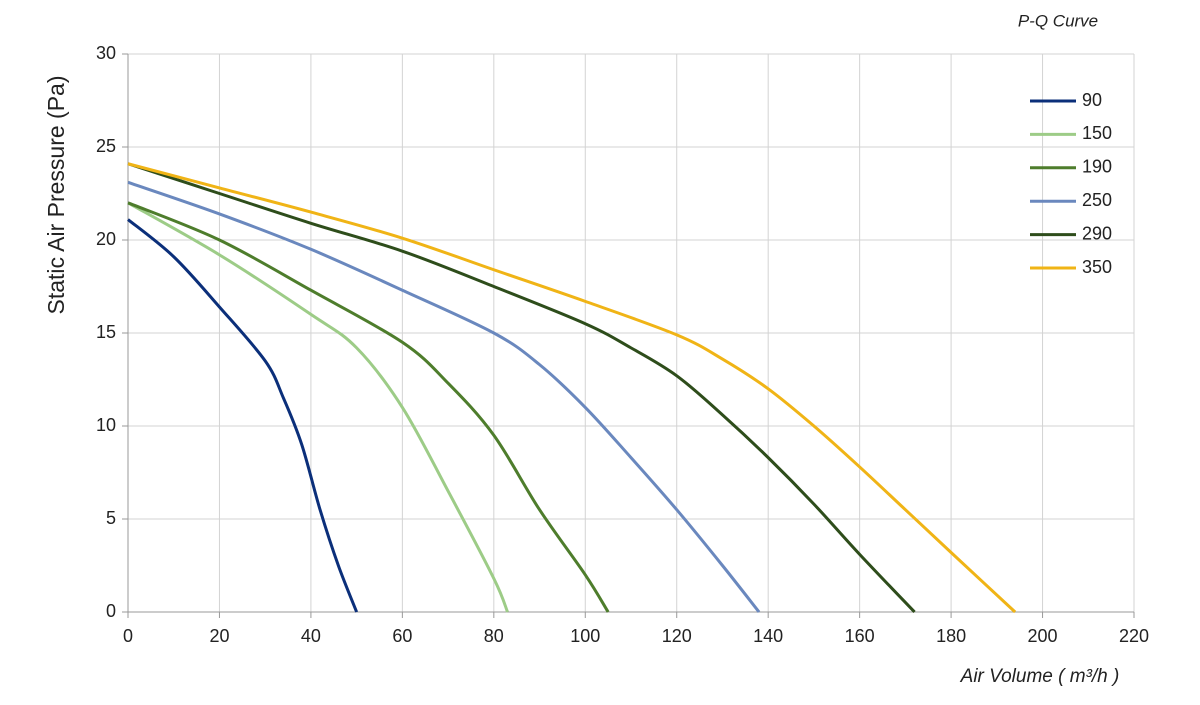 Image resolution: width=1200 pixels, height=705 pixels. I want to click on x-tick-label: 80, so click(494, 636).